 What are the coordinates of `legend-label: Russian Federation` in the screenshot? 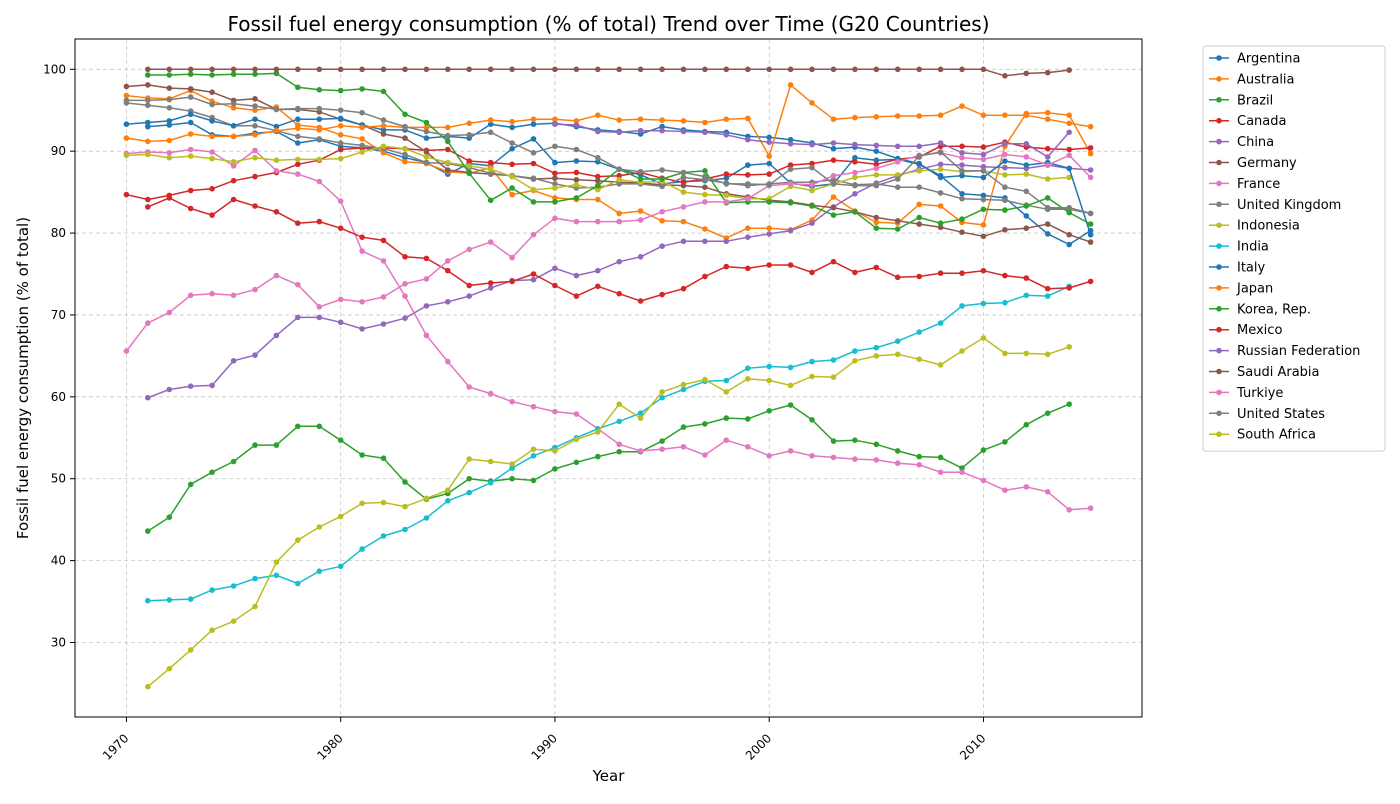 It's located at (1298, 351).